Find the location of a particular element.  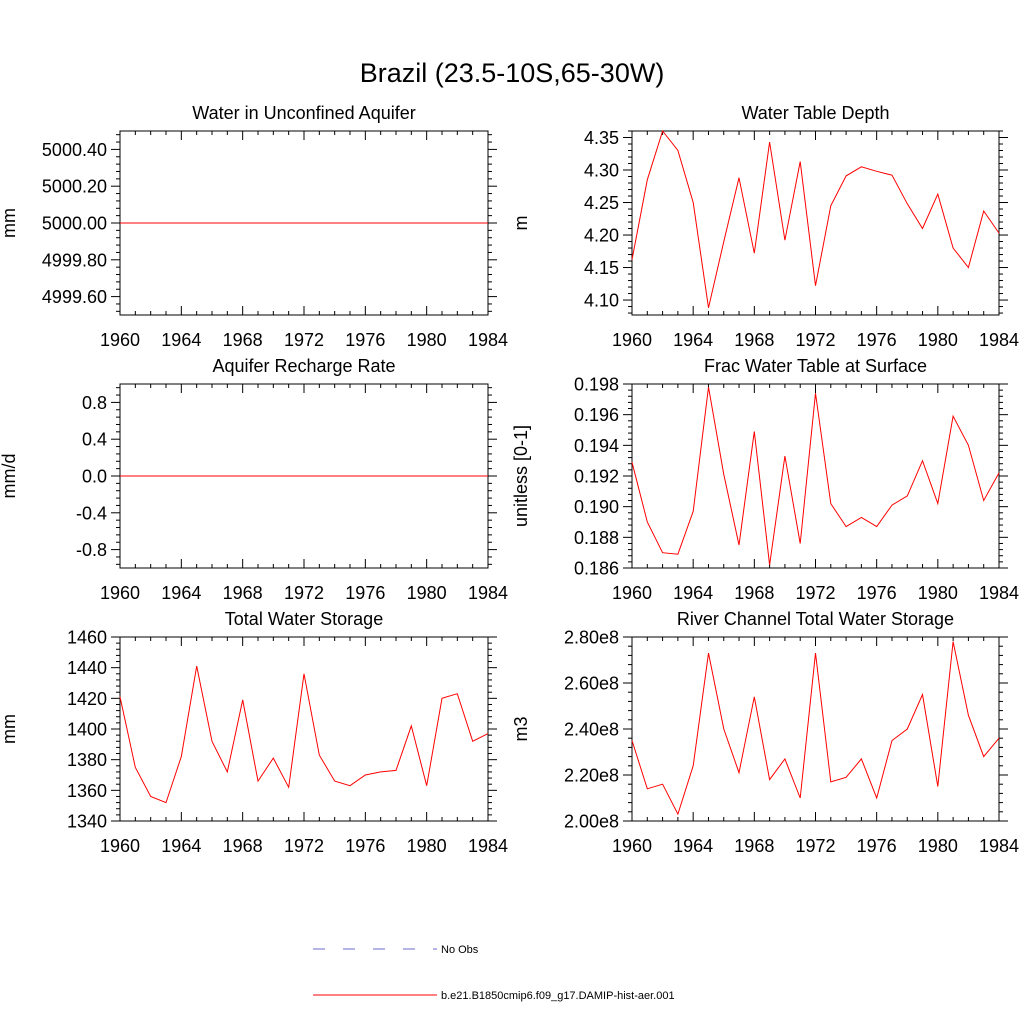

y-tick-label: 2.80e8 is located at coordinates (591, 638).